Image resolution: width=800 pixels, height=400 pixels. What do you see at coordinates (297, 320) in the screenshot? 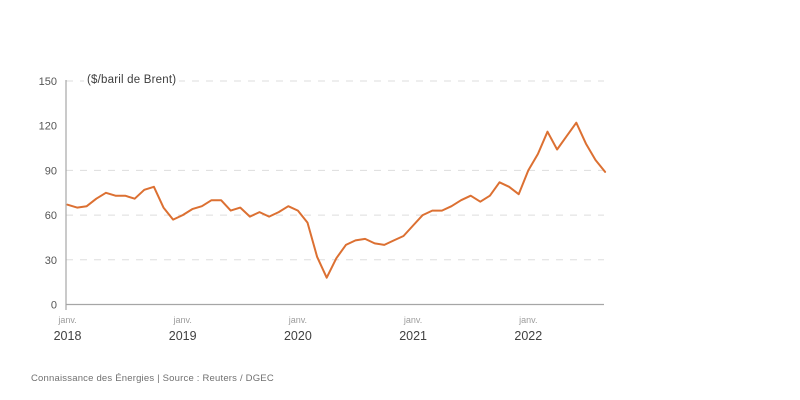
I see `x-tick-month-2020: janv.` at bounding box center [297, 320].